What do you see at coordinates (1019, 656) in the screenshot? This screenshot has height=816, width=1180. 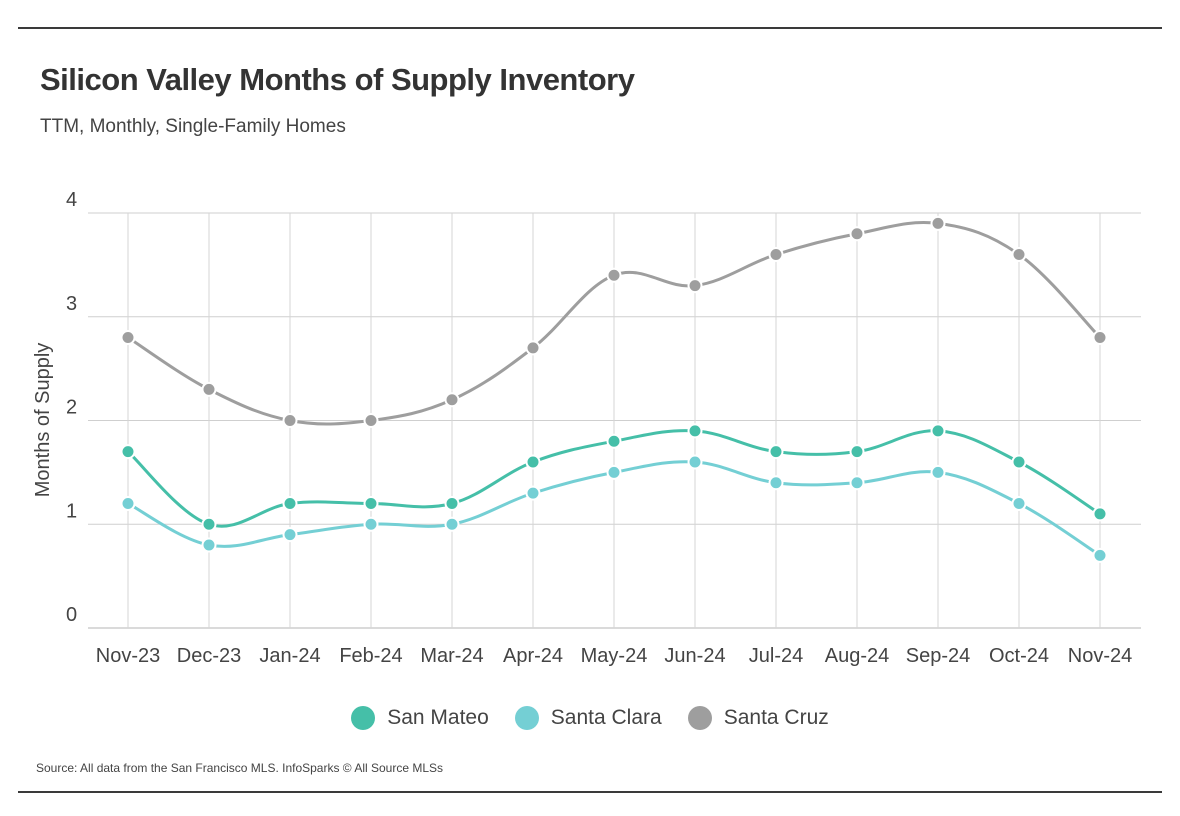 I see `x-tick-label: Oct-24` at bounding box center [1019, 656].